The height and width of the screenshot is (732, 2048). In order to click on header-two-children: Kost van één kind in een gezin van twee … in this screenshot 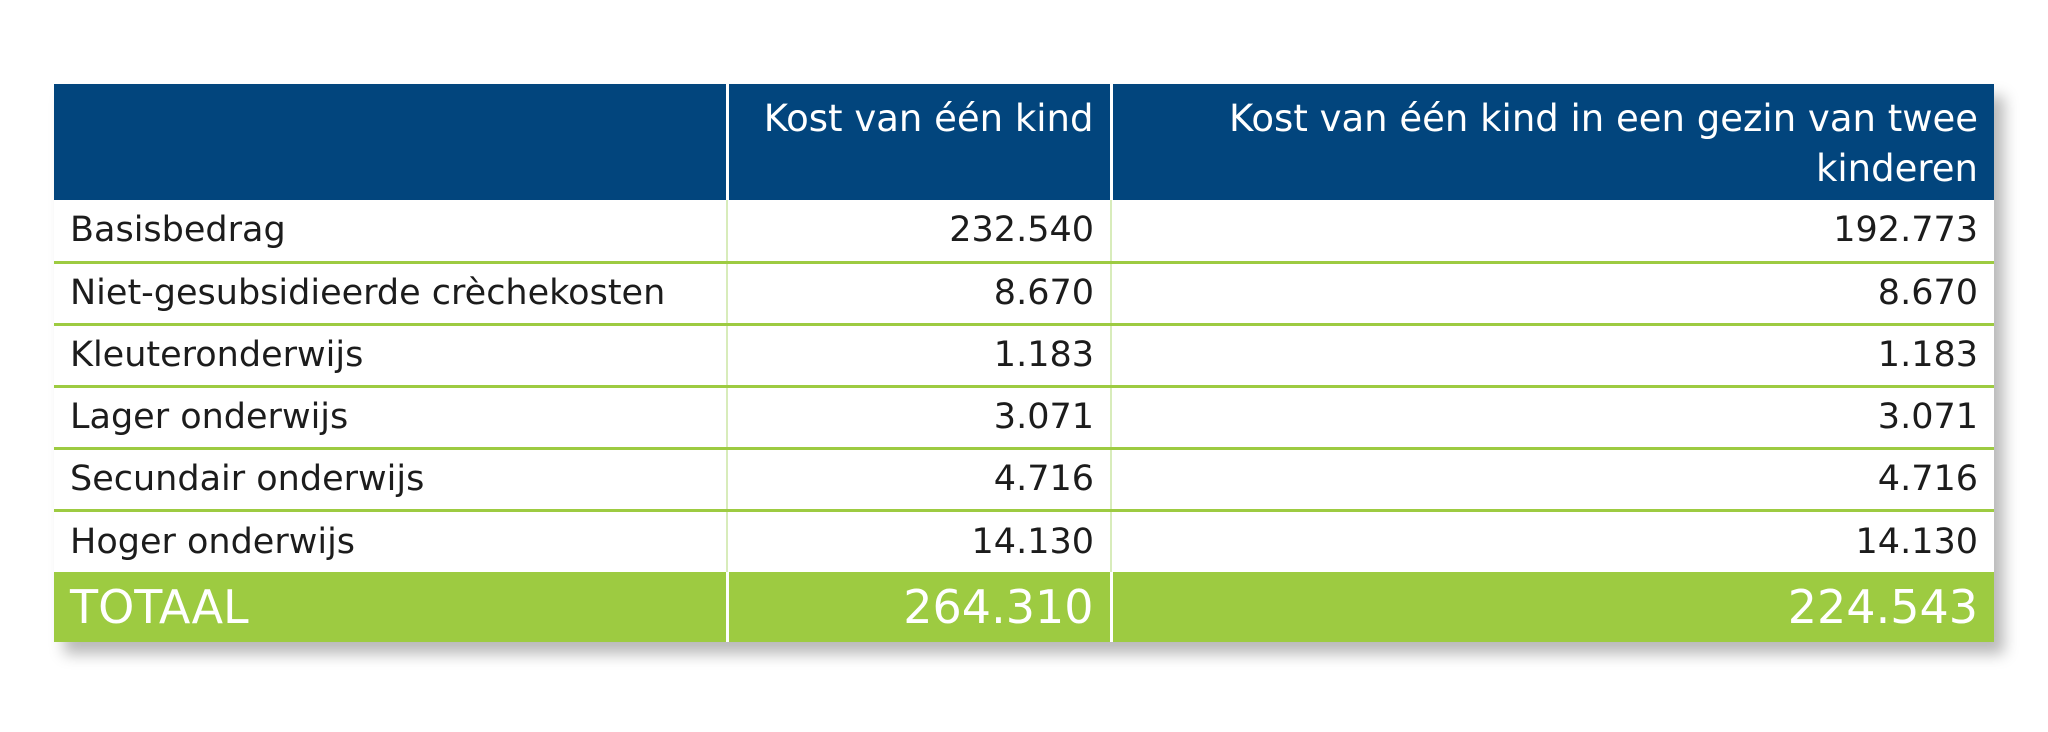, I will do `click(1551, 142)`.